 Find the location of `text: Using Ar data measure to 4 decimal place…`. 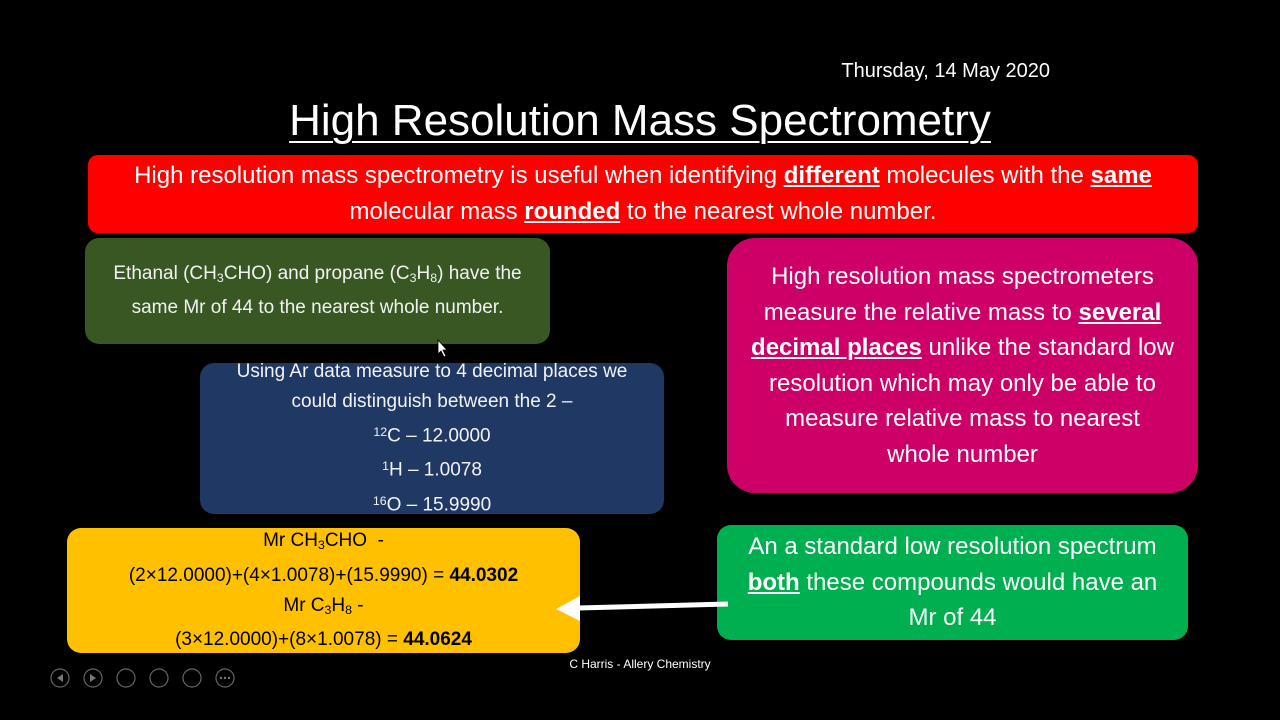

text: Using Ar data measure to 4 decimal place… is located at coordinates (432, 386).